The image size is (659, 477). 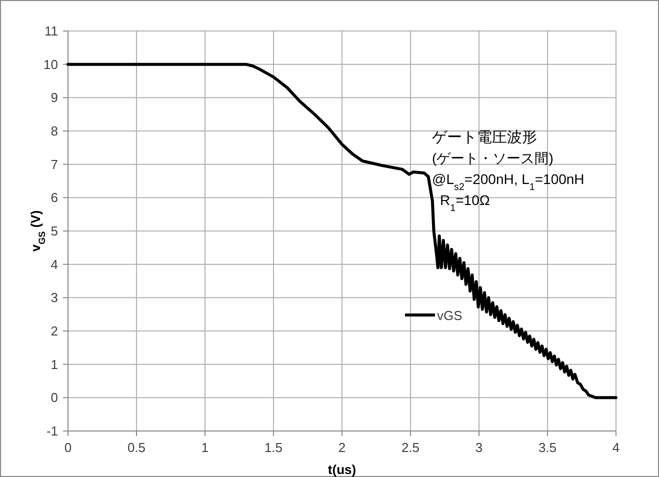 I want to click on y-tick-label: 2, so click(x=54, y=331).